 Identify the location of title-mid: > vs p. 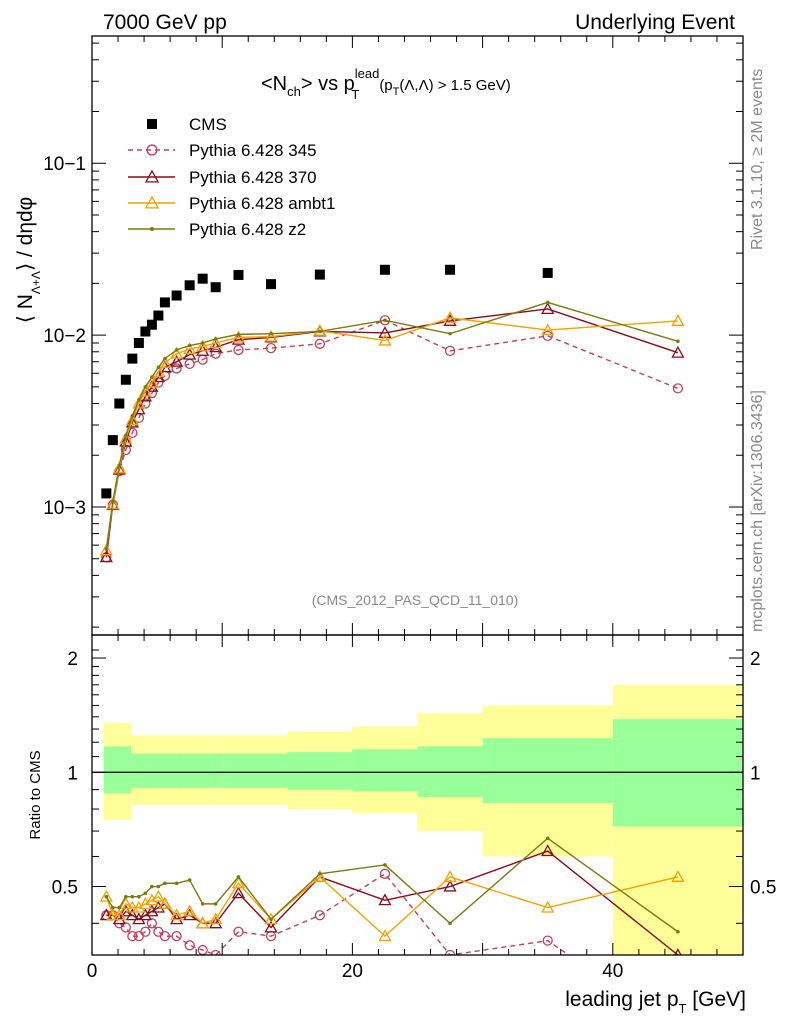
(328, 84).